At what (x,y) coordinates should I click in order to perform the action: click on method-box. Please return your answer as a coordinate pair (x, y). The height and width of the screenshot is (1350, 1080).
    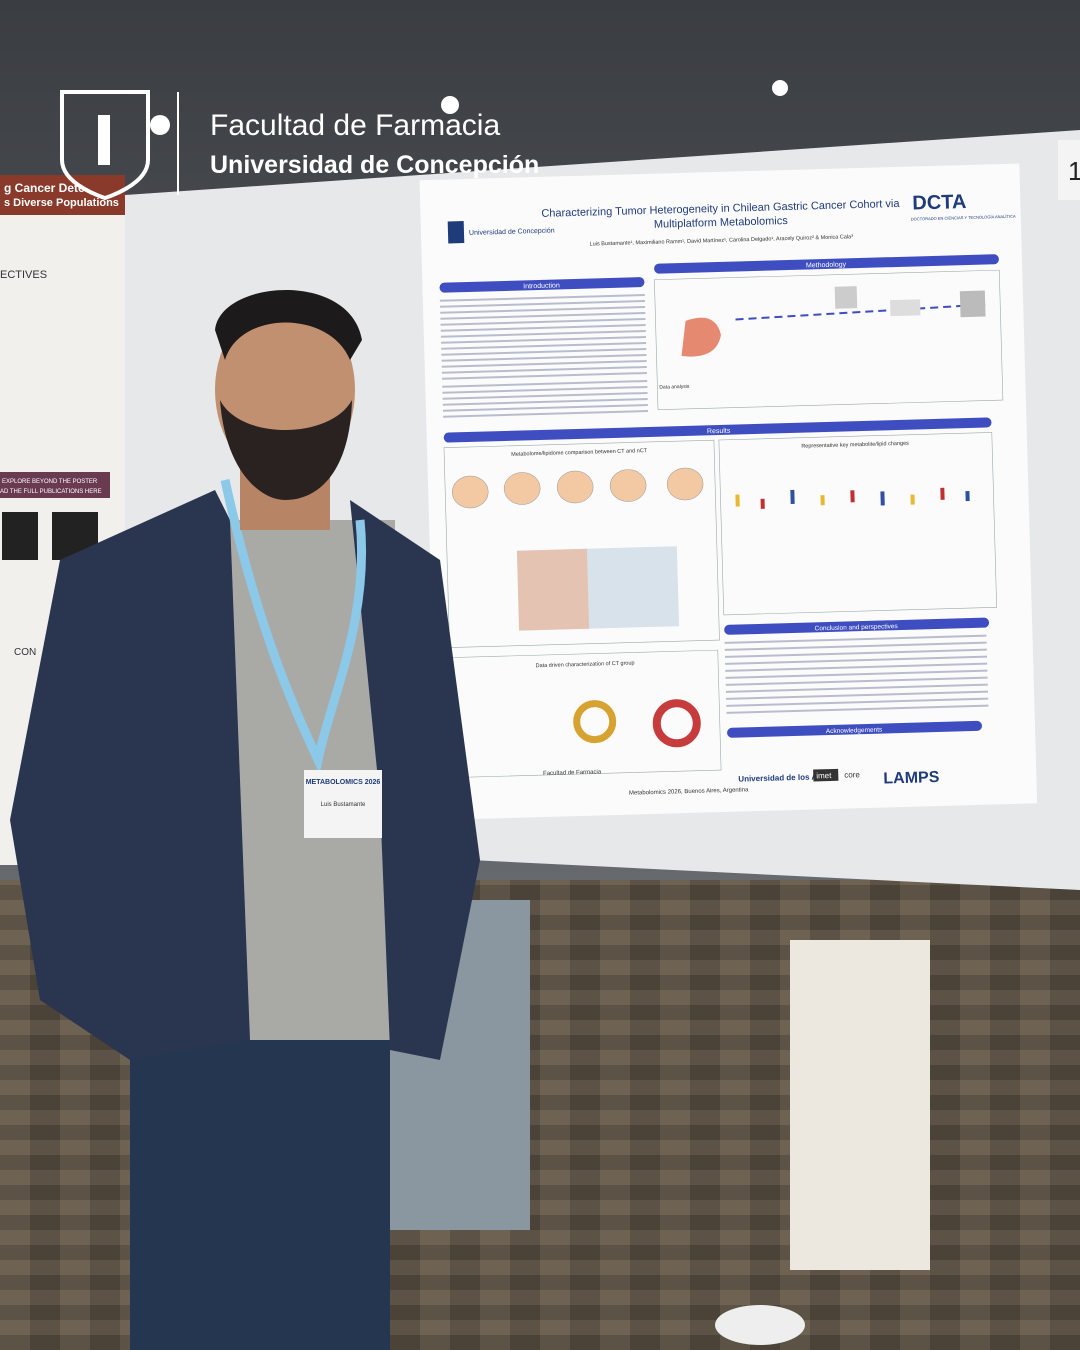
    Looking at the image, I should click on (829, 340).